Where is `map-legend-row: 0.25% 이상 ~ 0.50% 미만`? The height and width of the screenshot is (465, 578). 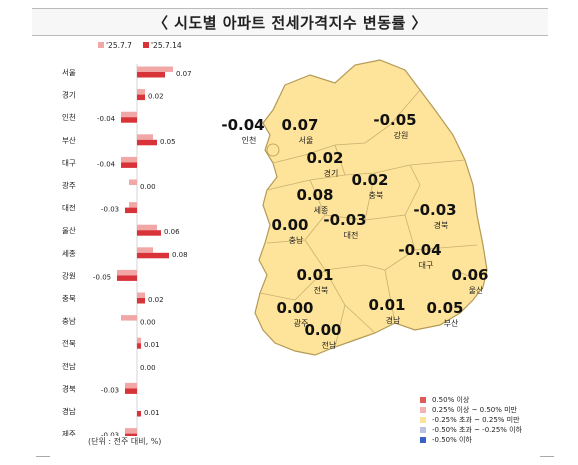 map-legend-row: 0.25% 이상 ~ 0.50% 미만 is located at coordinates (471, 410).